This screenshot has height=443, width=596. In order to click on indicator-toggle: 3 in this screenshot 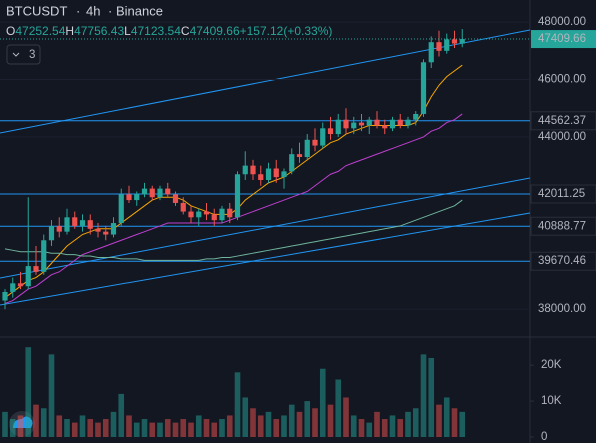, I will do `click(23, 54)`.